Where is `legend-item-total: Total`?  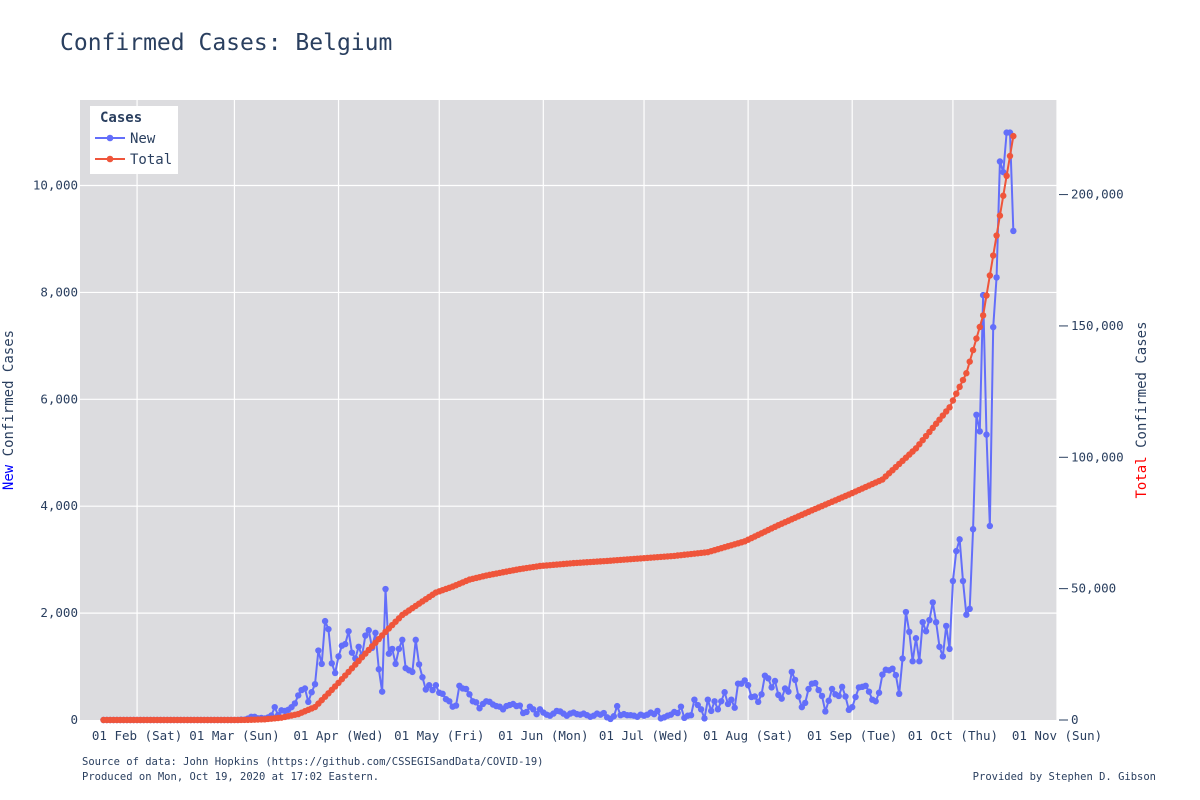
legend-item-total: Total is located at coordinates (133, 160).